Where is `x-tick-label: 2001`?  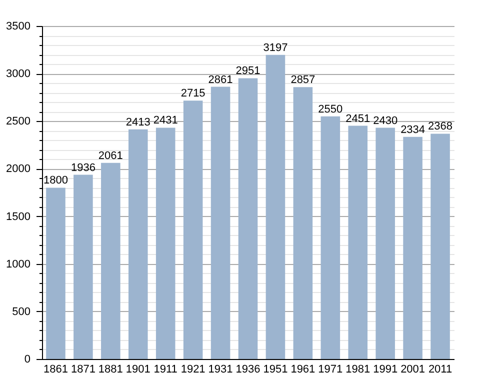 x-tick-label: 2001 is located at coordinates (413, 368).